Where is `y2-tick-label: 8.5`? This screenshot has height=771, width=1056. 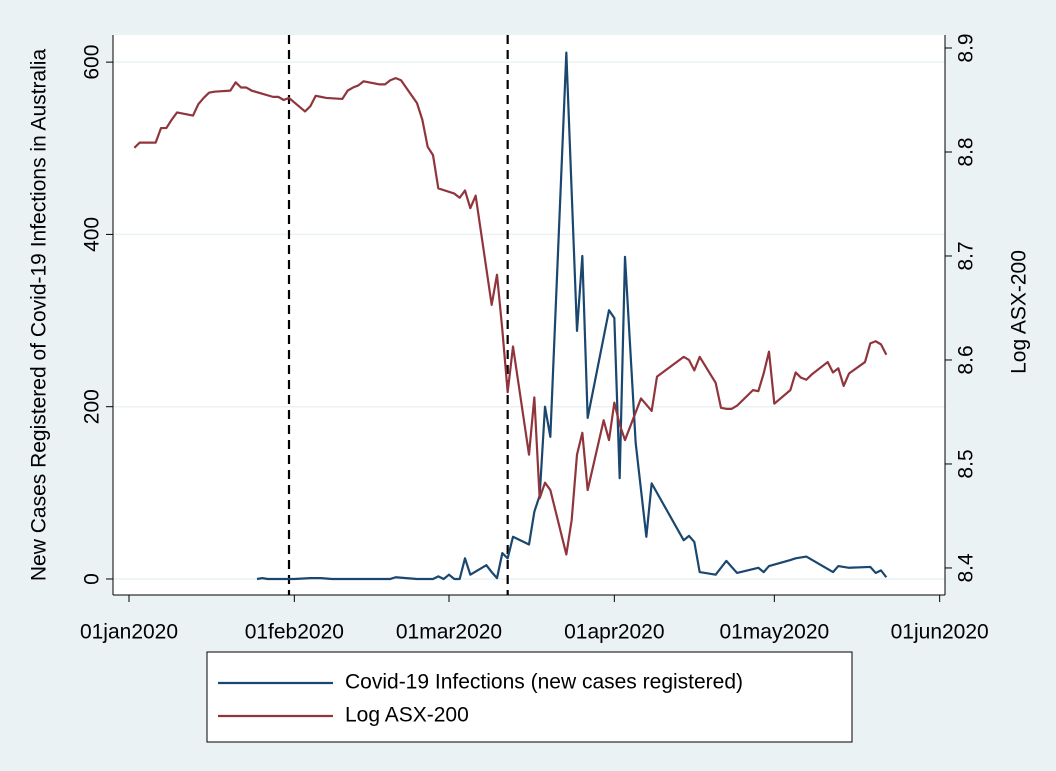 y2-tick-label: 8.5 is located at coordinates (966, 463).